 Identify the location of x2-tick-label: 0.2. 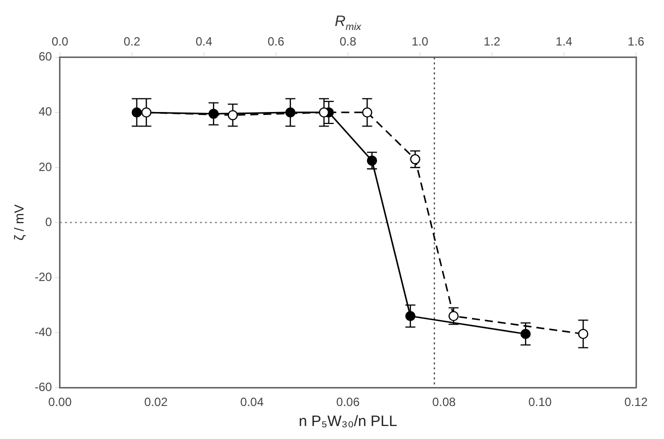
(132, 41).